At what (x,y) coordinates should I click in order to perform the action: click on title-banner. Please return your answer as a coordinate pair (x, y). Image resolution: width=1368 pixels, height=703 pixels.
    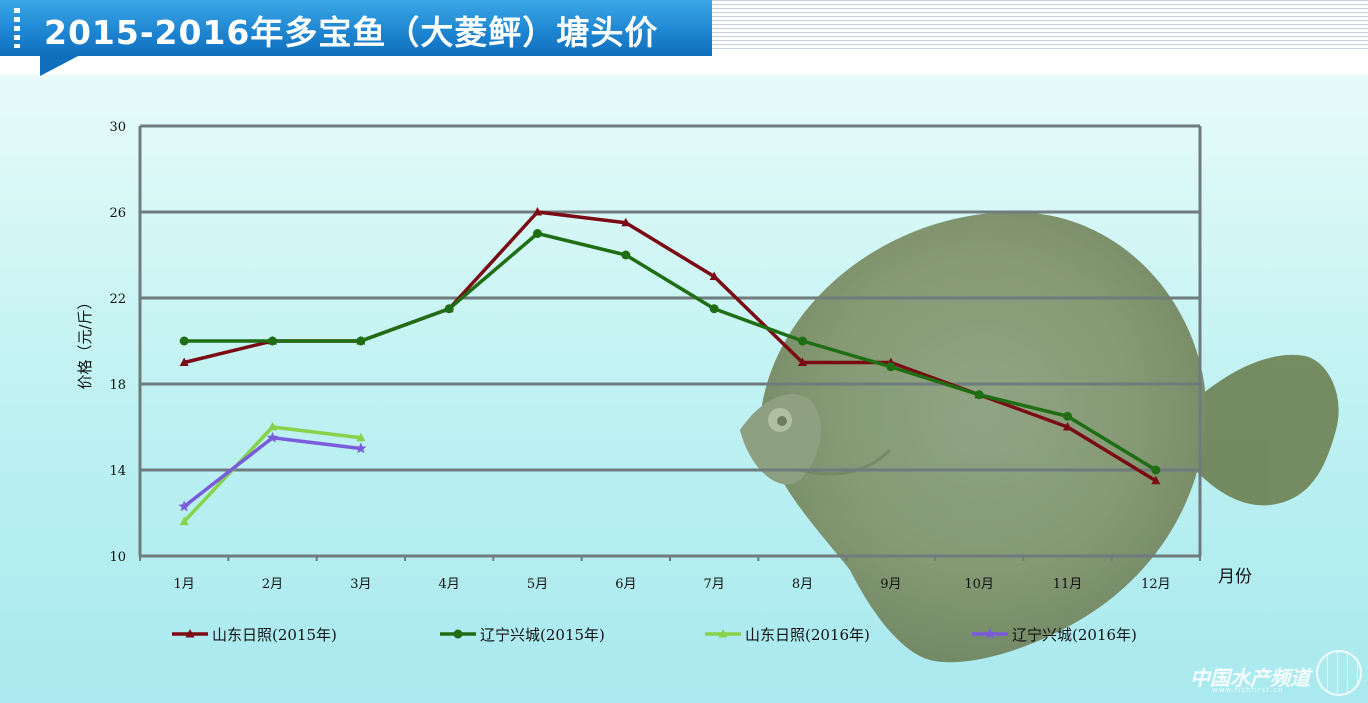
    Looking at the image, I should click on (356, 28).